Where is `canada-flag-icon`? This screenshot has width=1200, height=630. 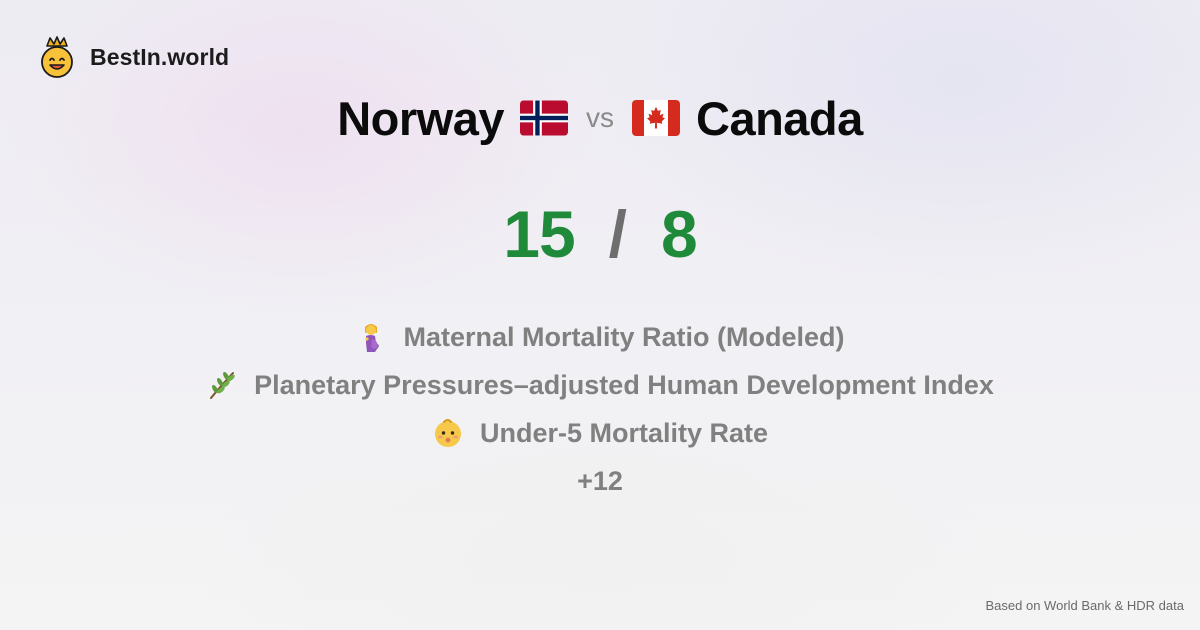
canada-flag-icon is located at coordinates (656, 118).